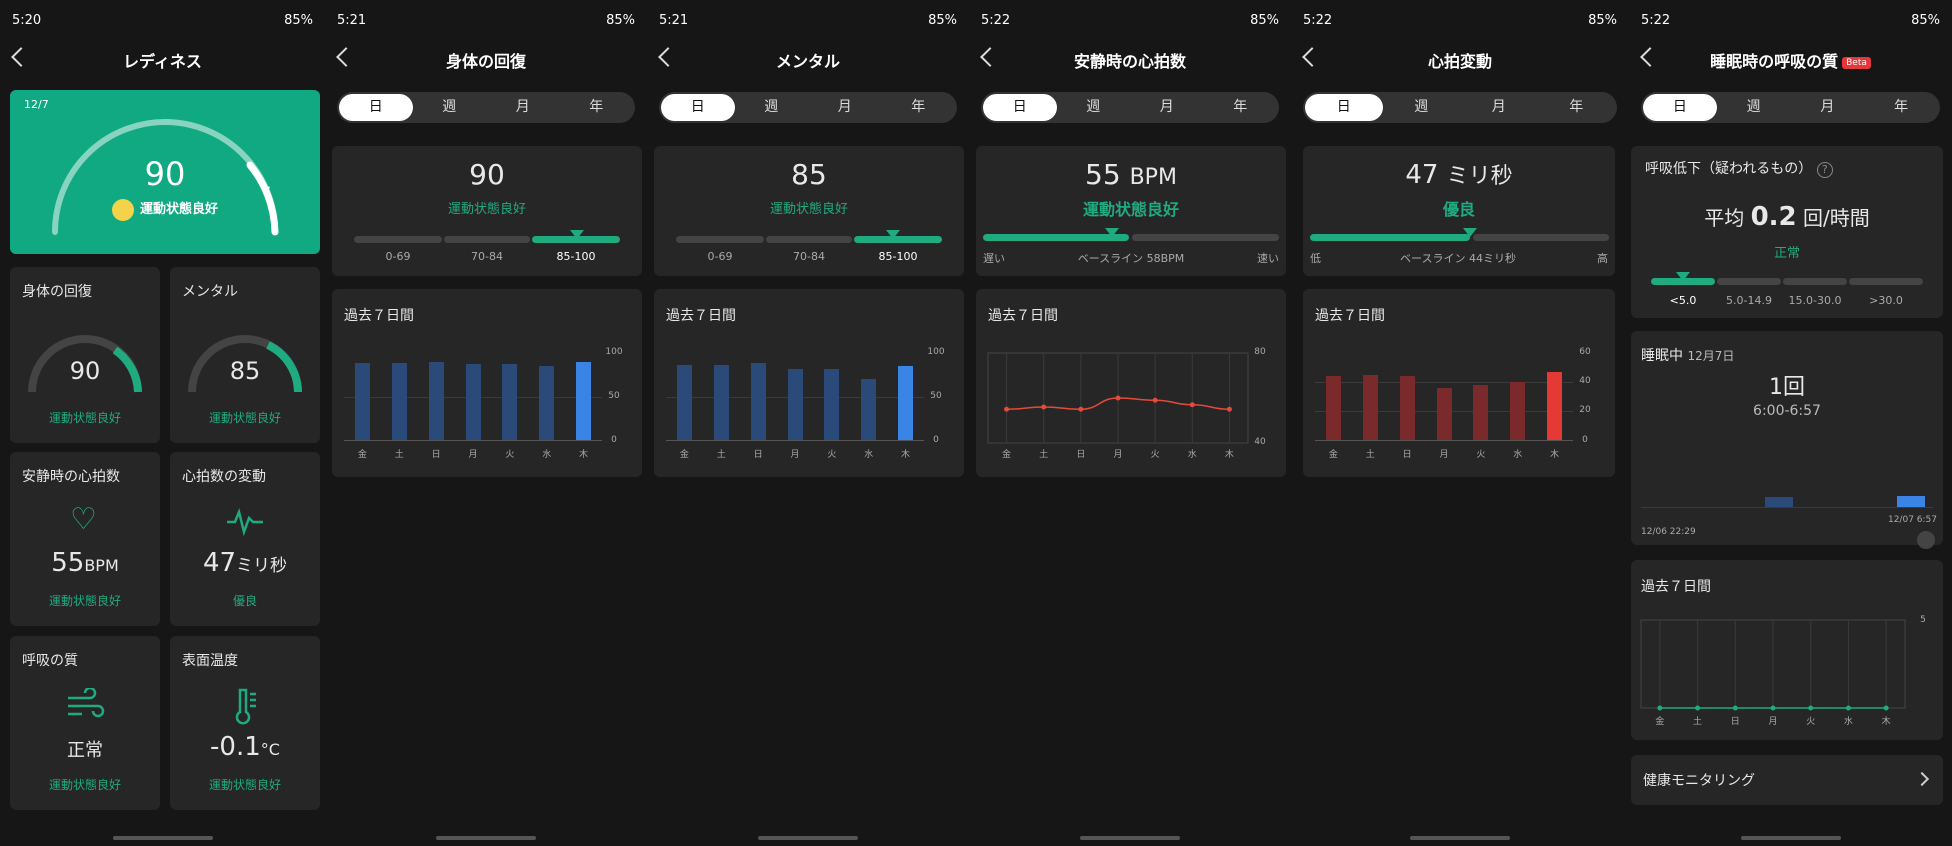  Describe the element at coordinates (808, 20) in the screenshot. I see `status-bar: 5:21 85%` at that location.